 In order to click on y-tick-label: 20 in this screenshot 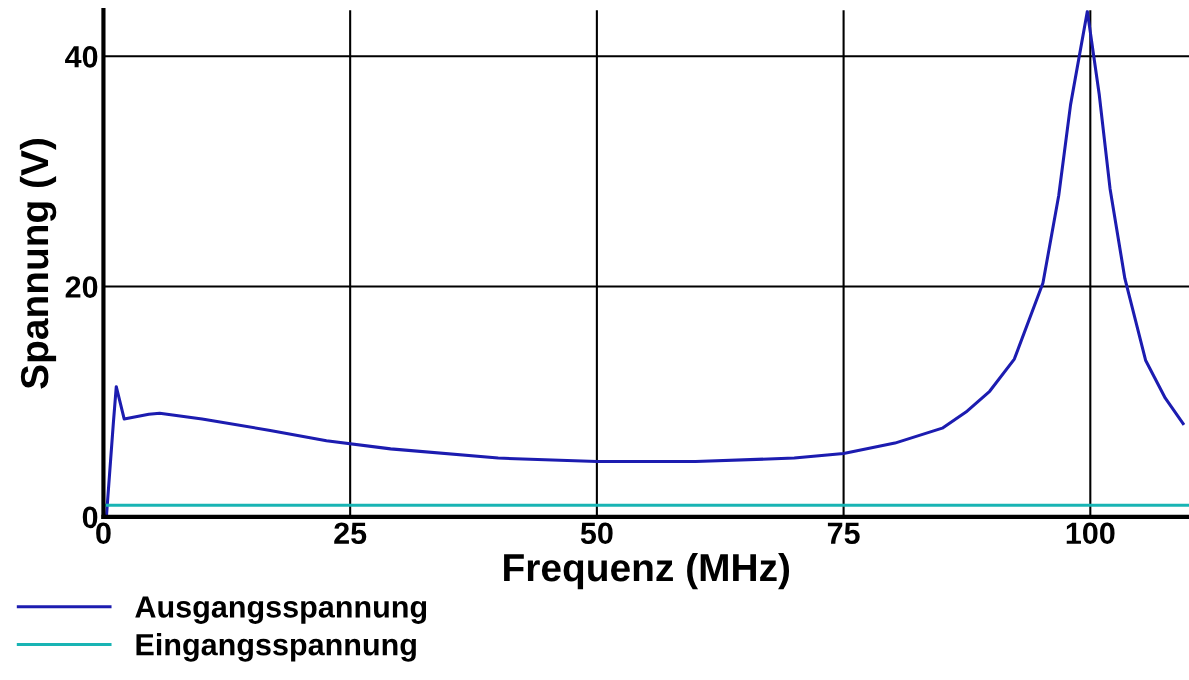, I will do `click(81, 287)`.